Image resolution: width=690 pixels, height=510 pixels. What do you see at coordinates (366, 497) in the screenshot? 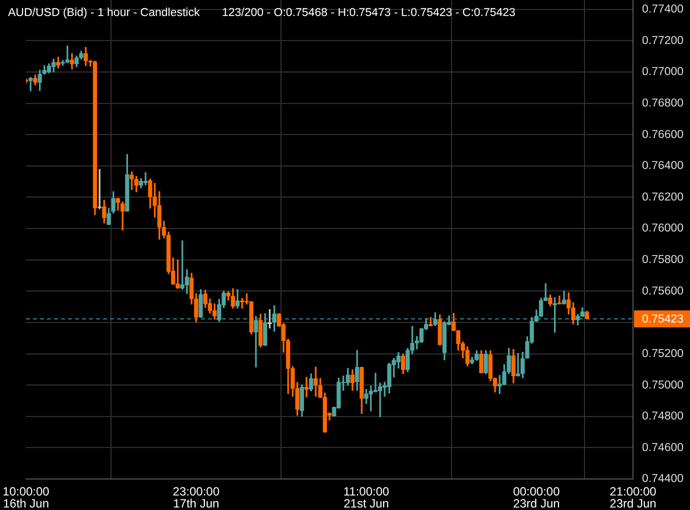
I see `x-tick-label: 11:00:00 21st Jun` at bounding box center [366, 497].